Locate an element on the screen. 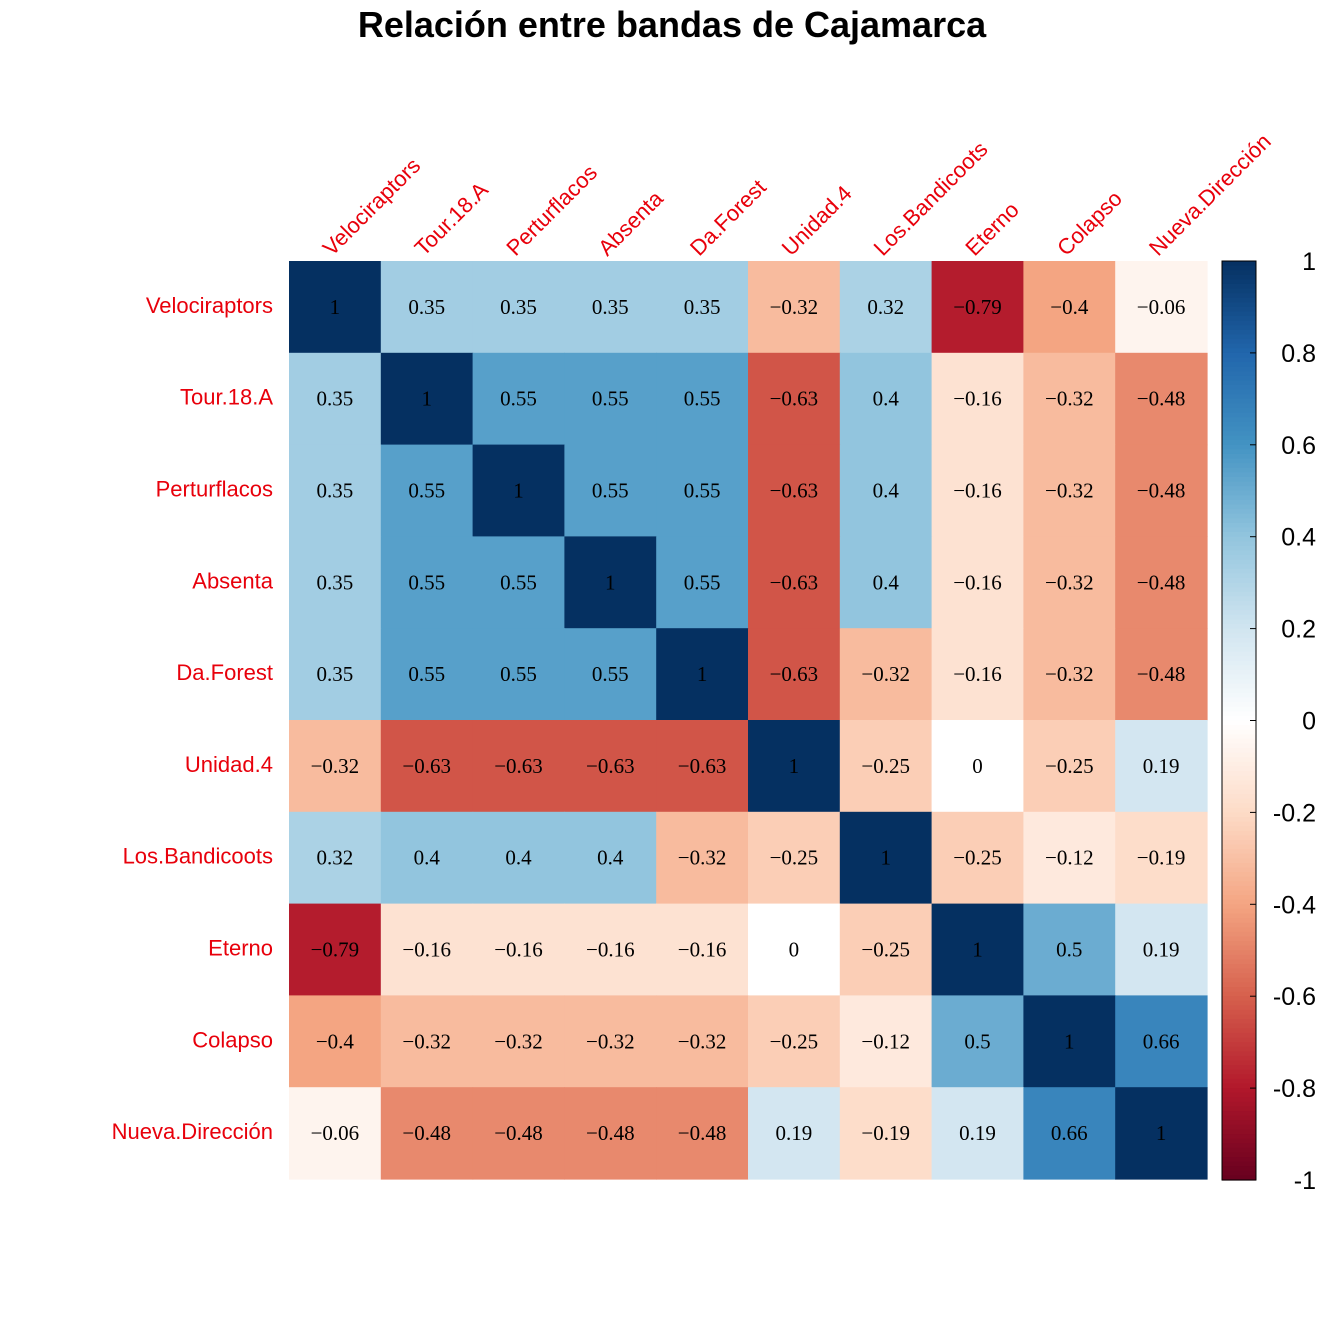 Image resolution: width=1344 pixels, height=1344 pixels. legend-tick-label: 0 is located at coordinates (1309, 722).